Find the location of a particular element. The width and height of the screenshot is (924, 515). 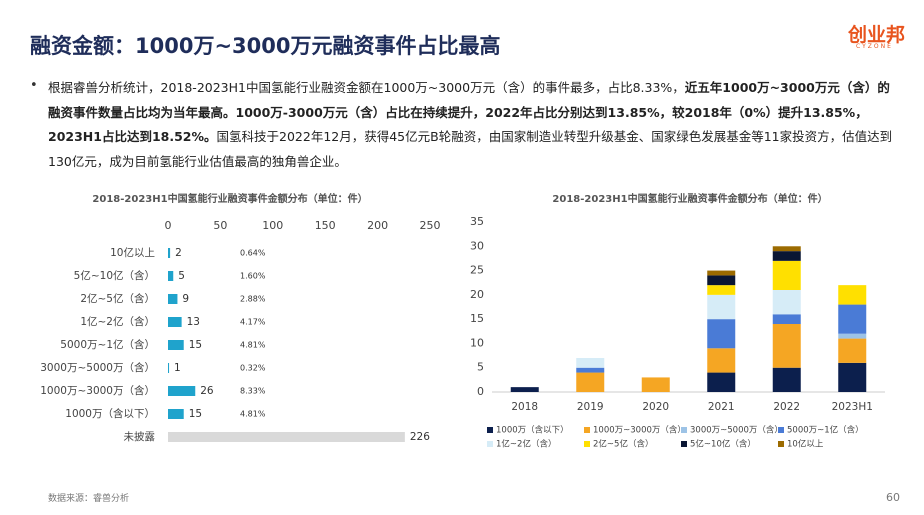

value-label: 5 is located at coordinates (181, 276).